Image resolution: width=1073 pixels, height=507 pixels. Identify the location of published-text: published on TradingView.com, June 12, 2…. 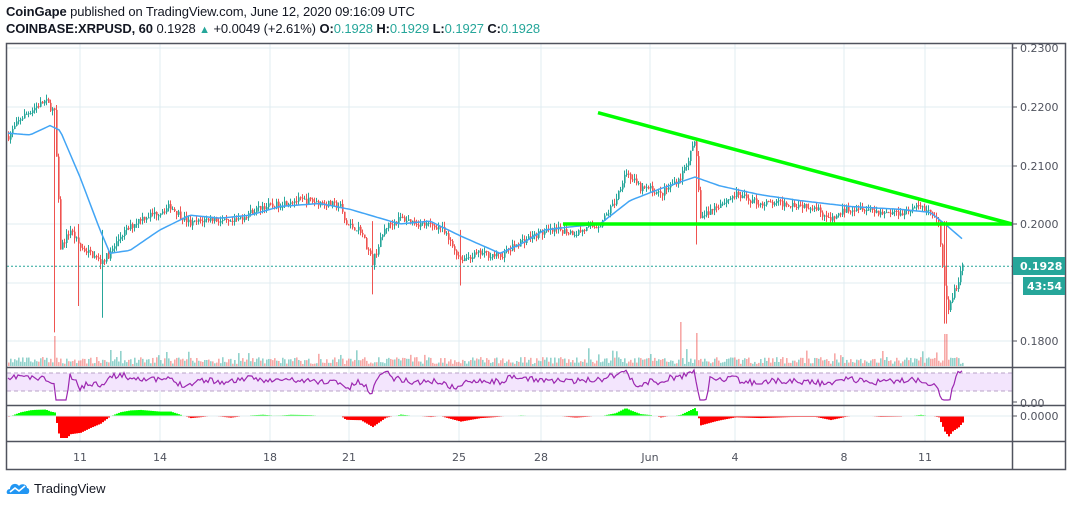
(242, 11).